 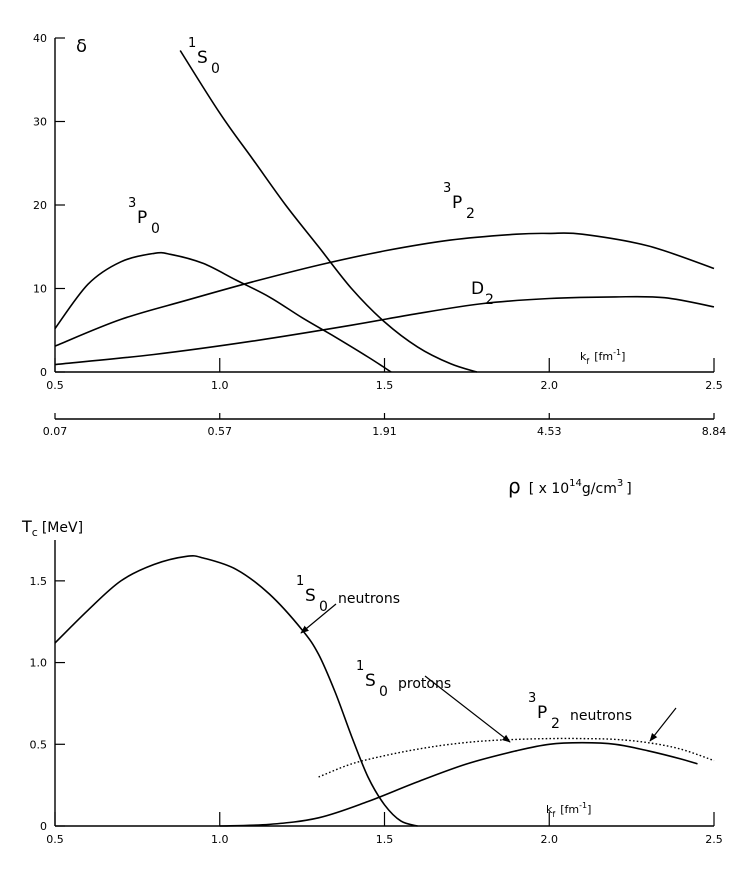 I want to click on bottom-y-axis-title-unit: [MeV], so click(x=62, y=528).